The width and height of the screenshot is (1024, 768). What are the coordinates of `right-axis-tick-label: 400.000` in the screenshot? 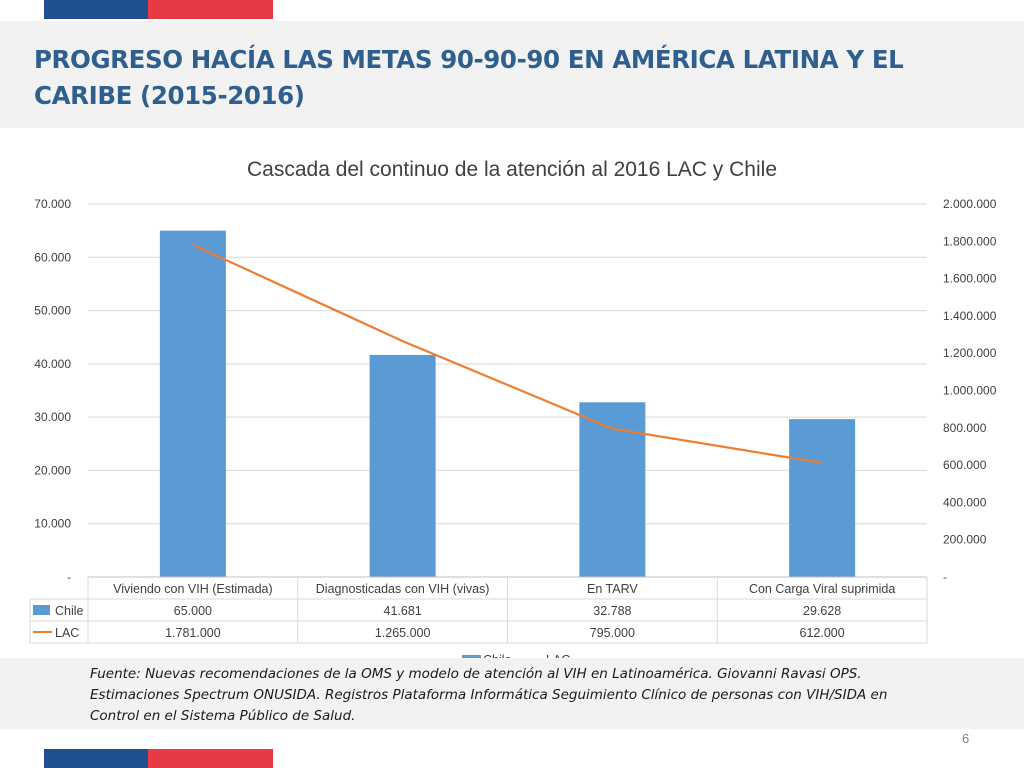 It's located at (965, 502).